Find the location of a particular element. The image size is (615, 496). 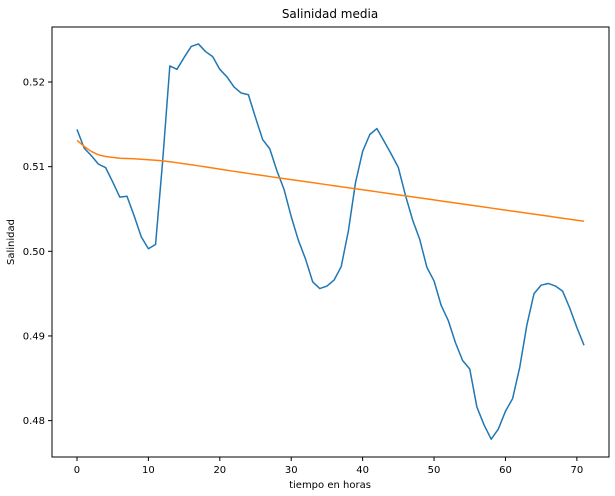

x-tick-label: 70 is located at coordinates (576, 470).